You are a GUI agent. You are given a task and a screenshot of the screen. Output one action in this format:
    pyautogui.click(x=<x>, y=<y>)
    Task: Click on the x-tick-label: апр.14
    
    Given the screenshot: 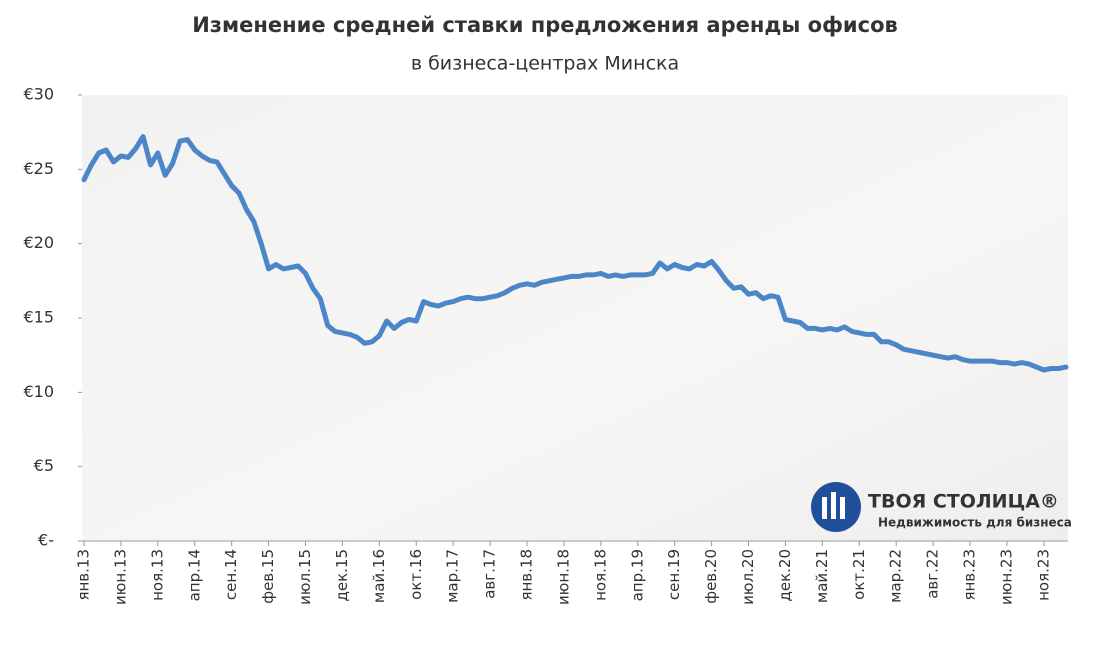 What is the action you would take?
    pyautogui.click(x=194, y=575)
    